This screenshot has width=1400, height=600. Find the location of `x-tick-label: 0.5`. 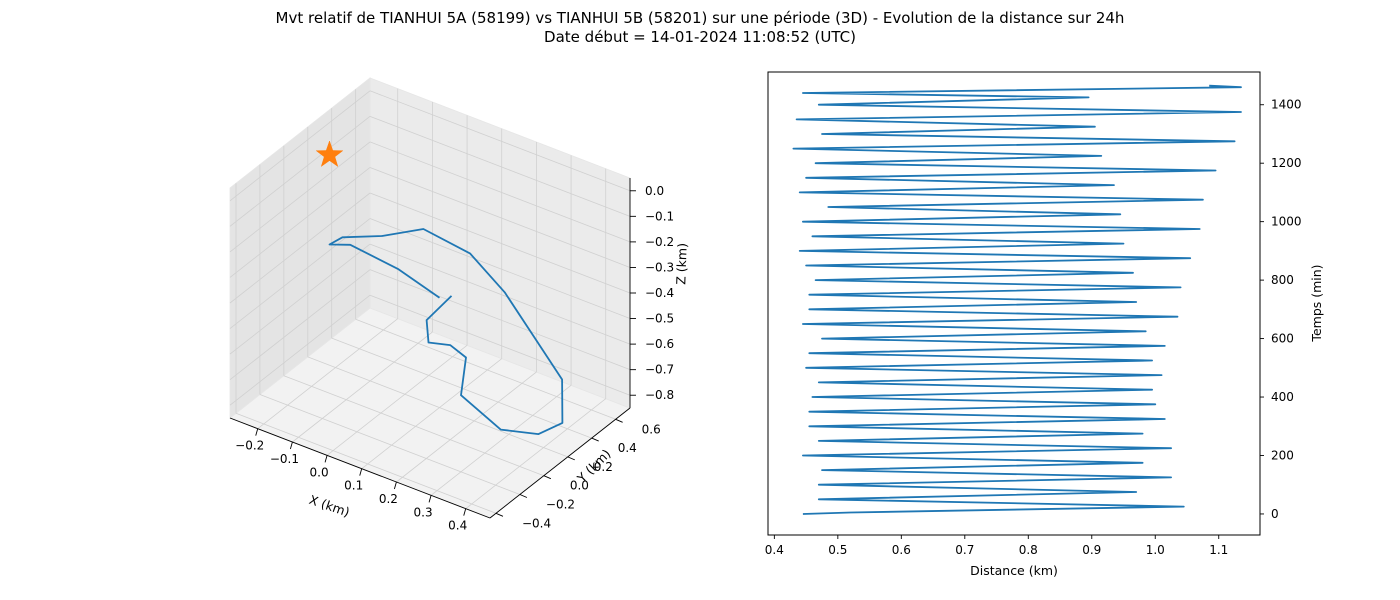

x-tick-label: 0.5 is located at coordinates (837, 550).